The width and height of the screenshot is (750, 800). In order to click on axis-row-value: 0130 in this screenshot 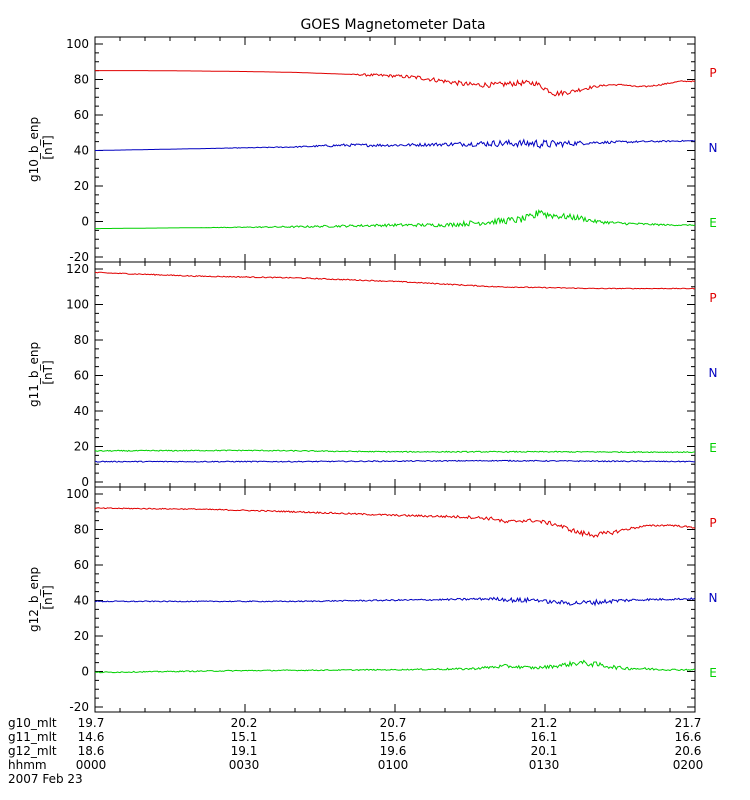, I will do `click(544, 765)`.